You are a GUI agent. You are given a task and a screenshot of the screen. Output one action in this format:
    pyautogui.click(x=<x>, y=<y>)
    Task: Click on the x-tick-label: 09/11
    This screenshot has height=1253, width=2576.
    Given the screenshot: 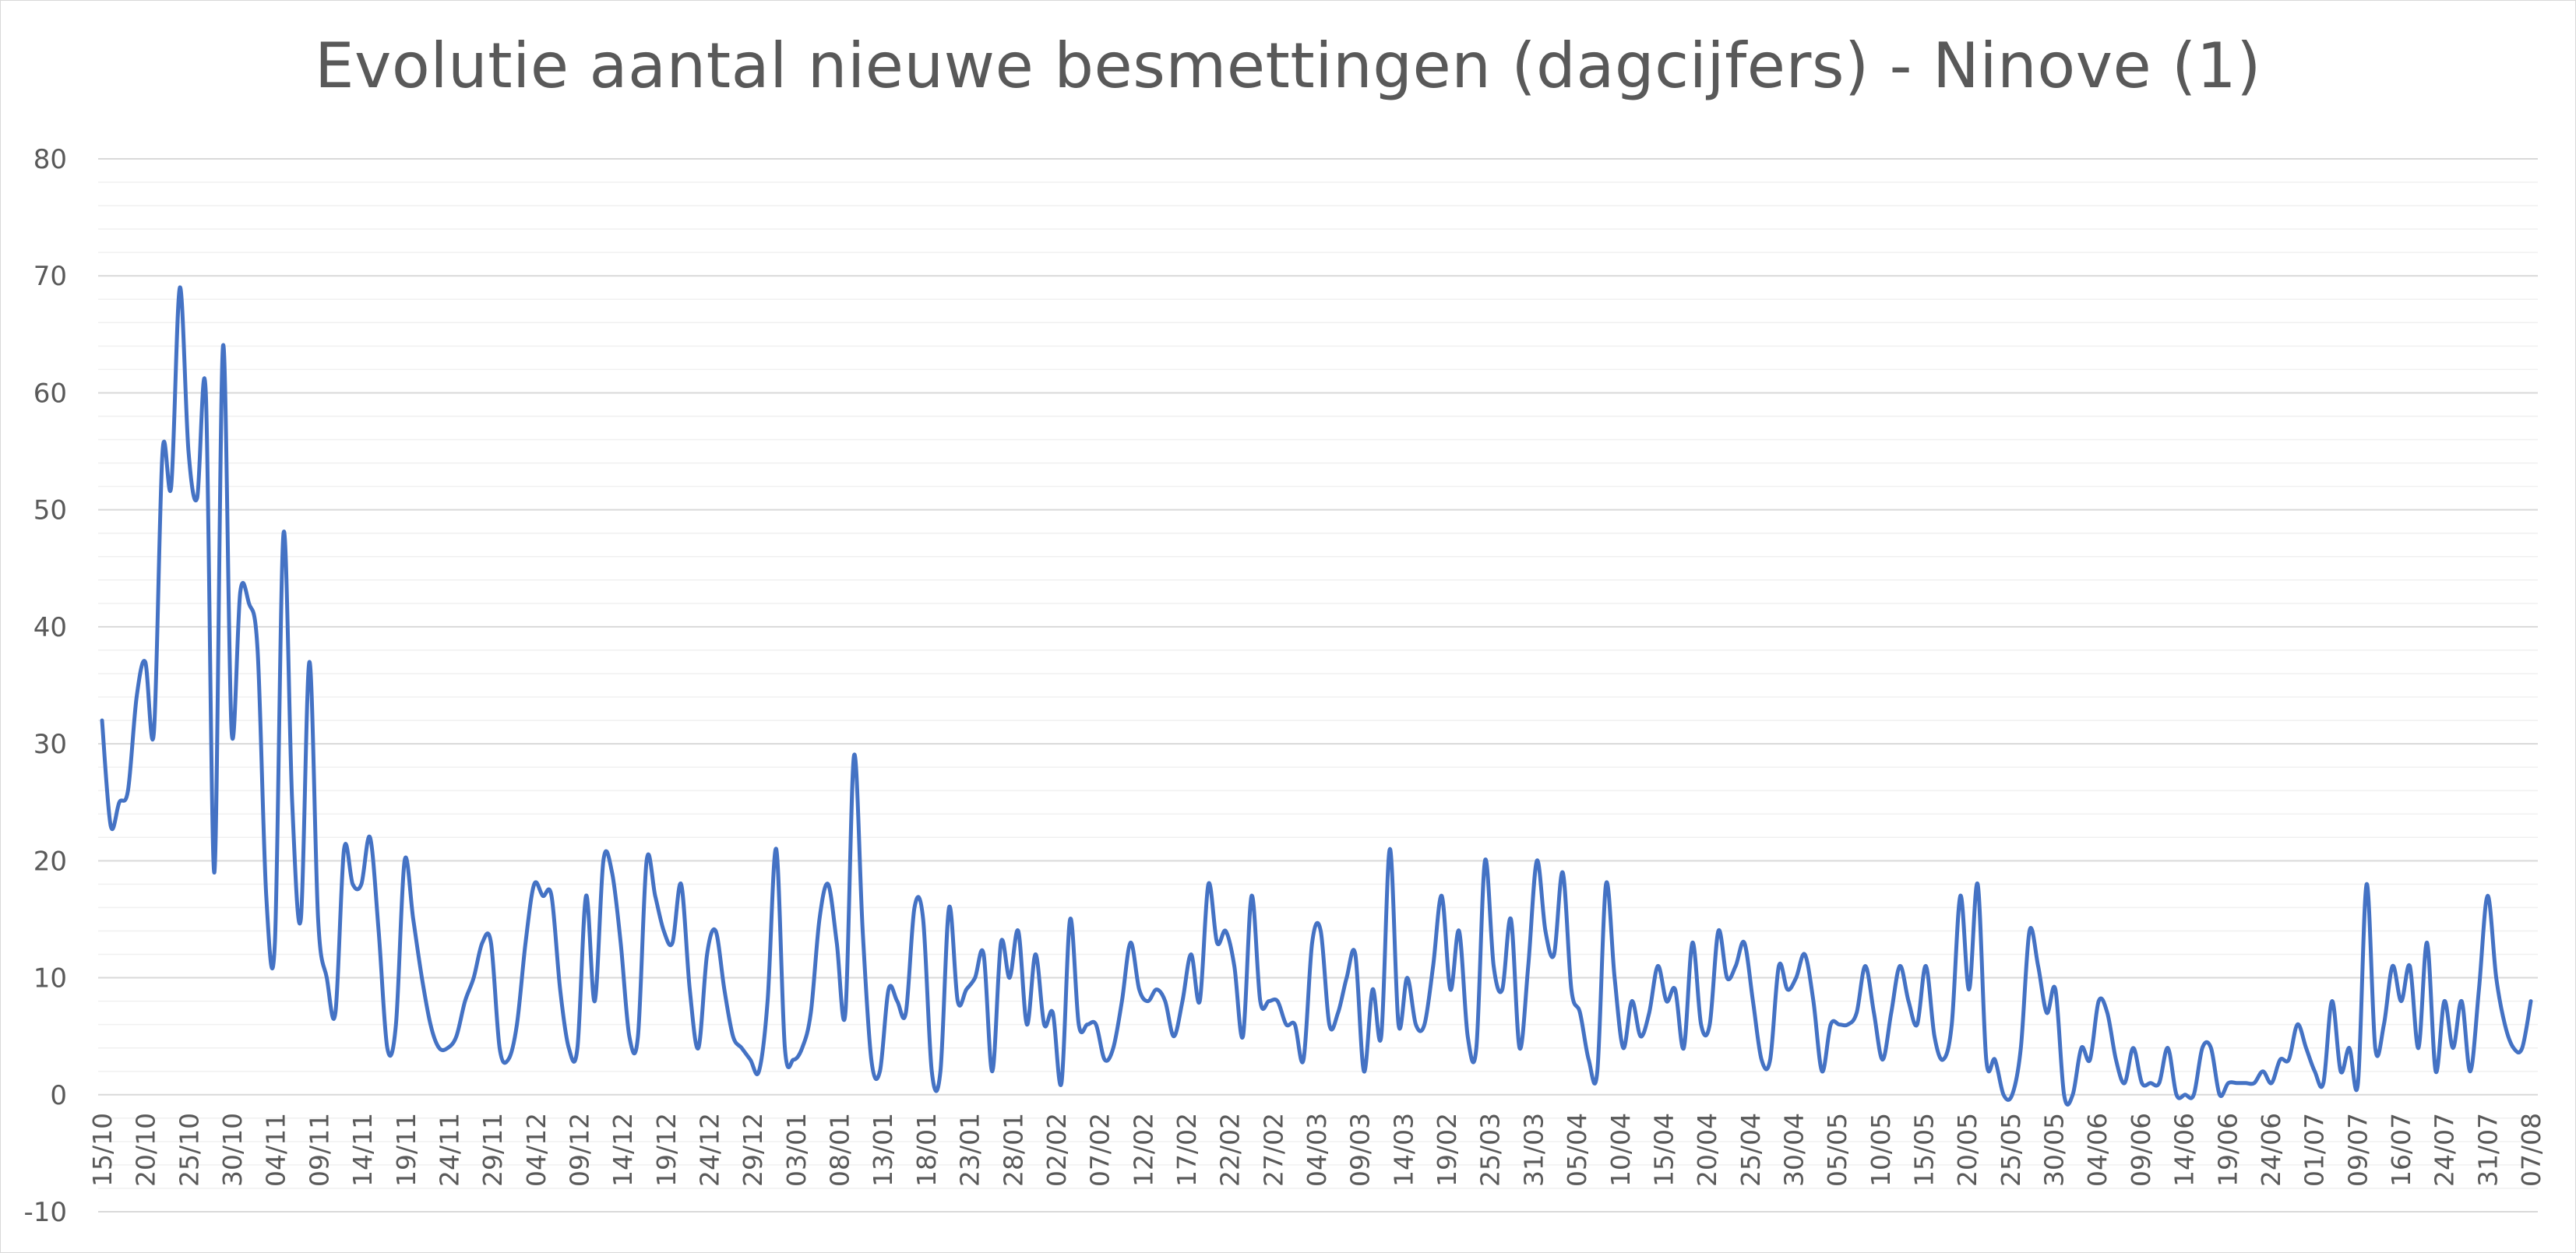 What is the action you would take?
    pyautogui.click(x=319, y=1150)
    